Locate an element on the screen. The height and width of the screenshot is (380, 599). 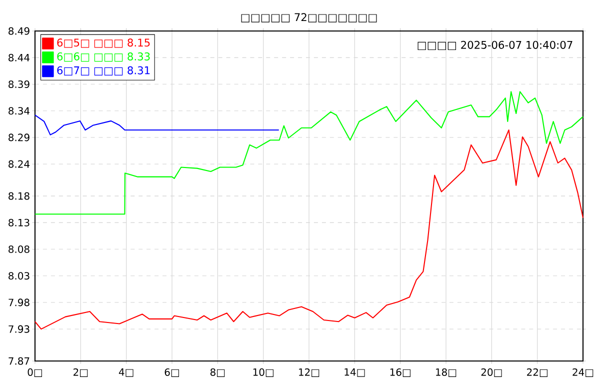
x-tick-label: 24□ is located at coordinates (583, 372).